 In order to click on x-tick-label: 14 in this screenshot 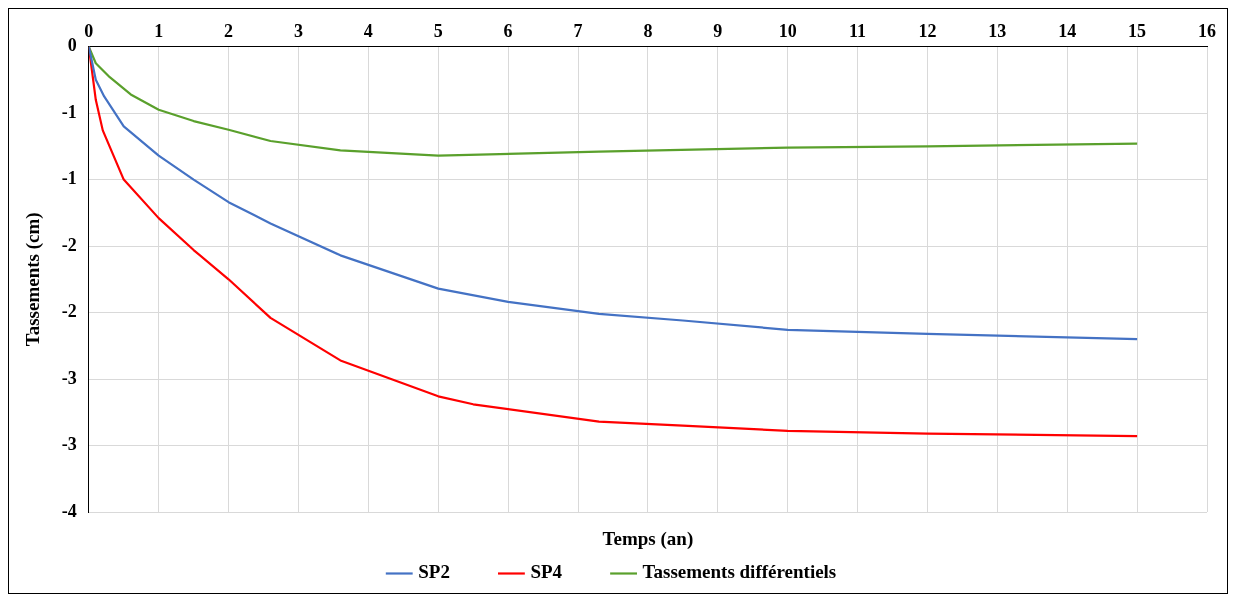, I will do `click(1067, 31)`.